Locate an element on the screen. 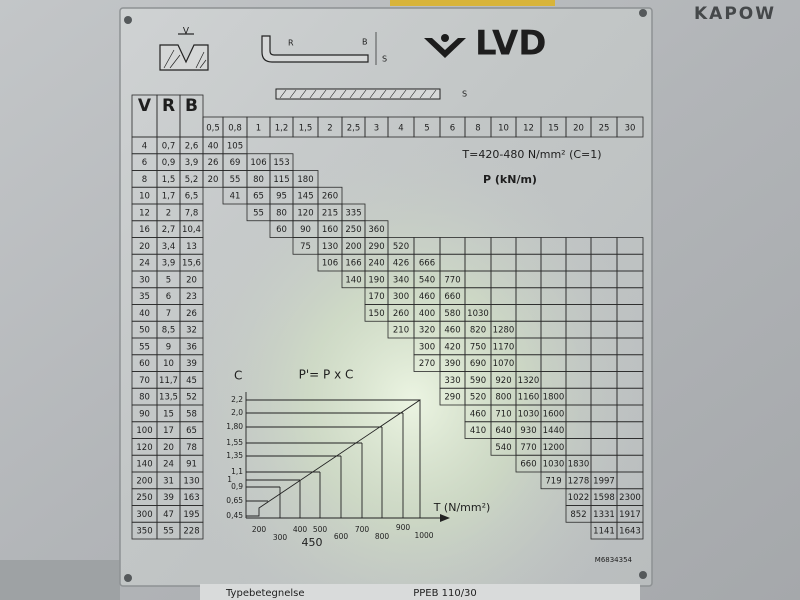 Image resolution: width=800 pixels, height=600 pixels. c-tick-label: 0,9 is located at coordinates (237, 486).